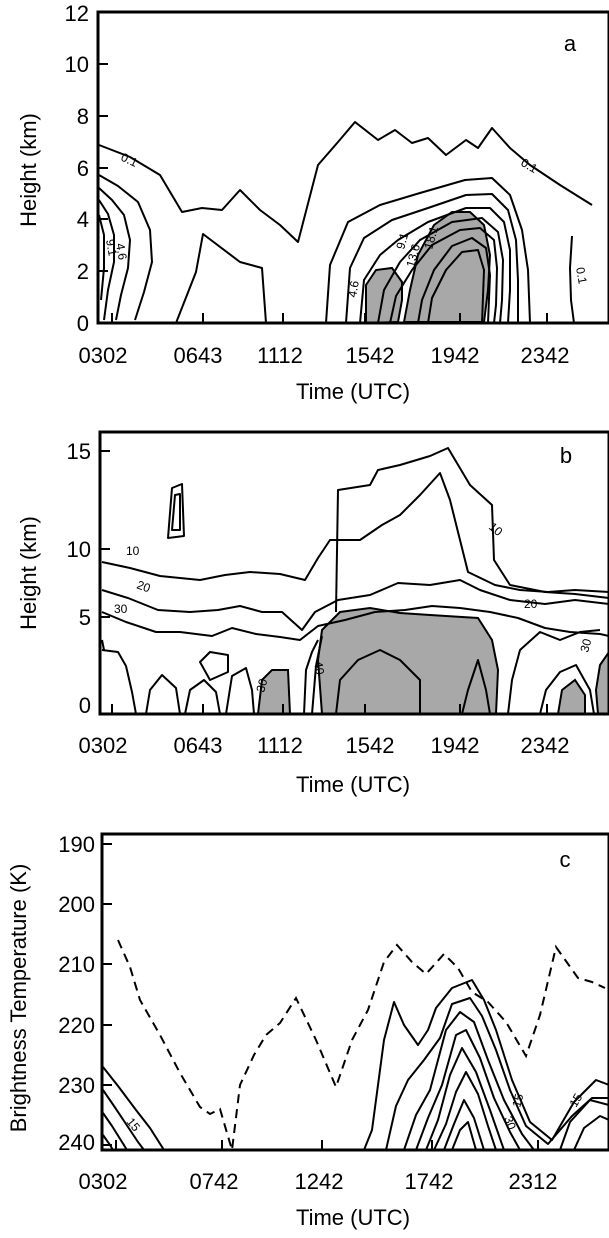 This screenshot has width=609, height=1238. What do you see at coordinates (429, 1181) in the screenshot?
I see `x-tick-label: 1742` at bounding box center [429, 1181].